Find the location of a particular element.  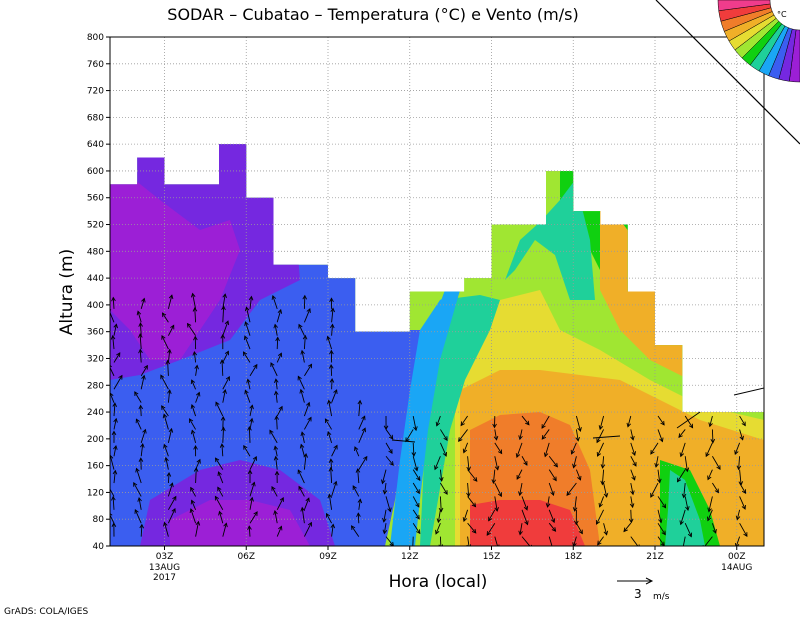

x-tick-label: 09Z is located at coordinates (328, 557).